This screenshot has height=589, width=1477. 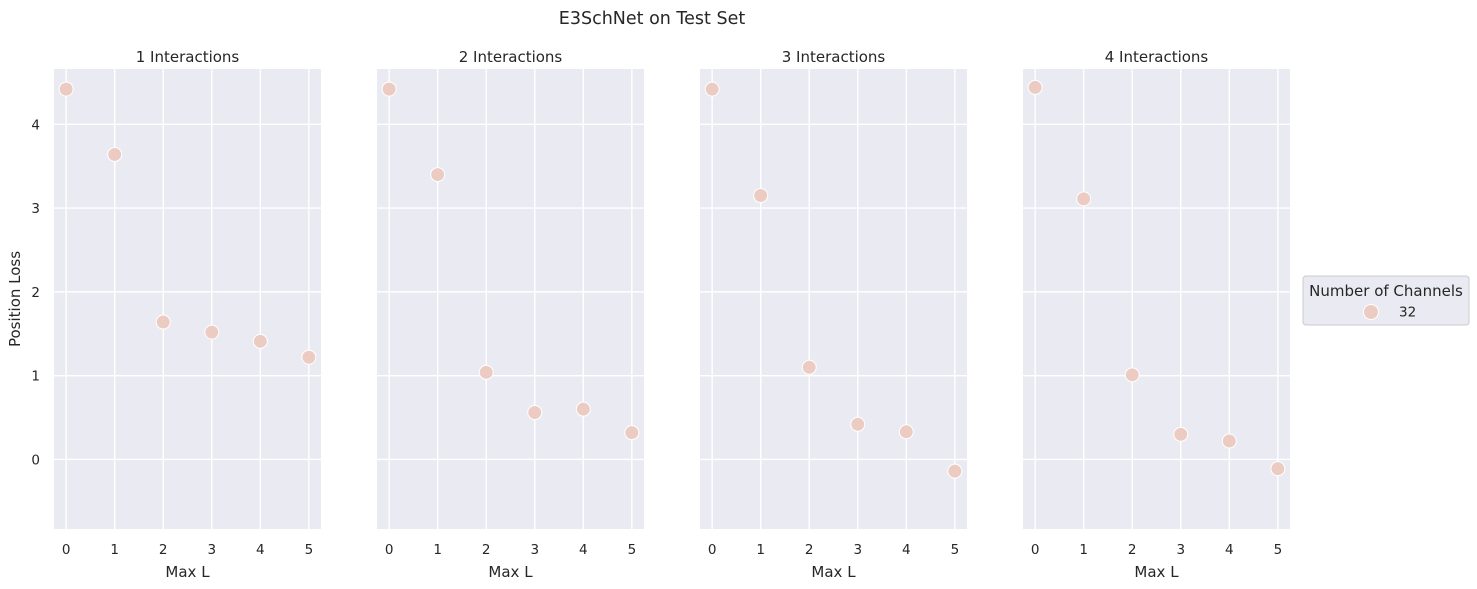 I want to click on legend-entry-label: 32, so click(x=1407, y=313).